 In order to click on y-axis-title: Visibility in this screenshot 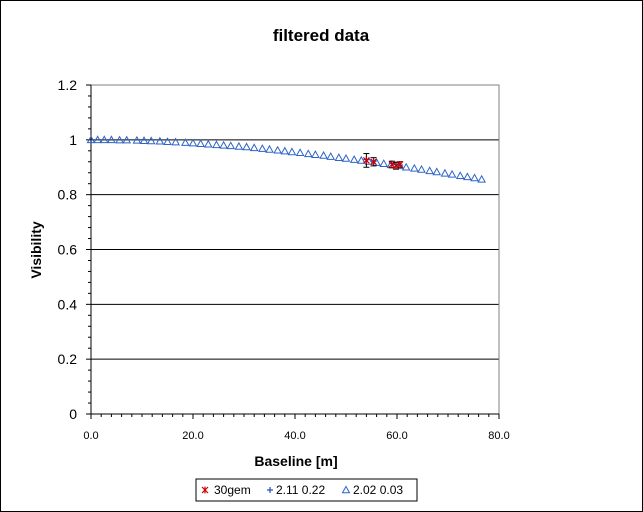, I will do `click(36, 250)`.